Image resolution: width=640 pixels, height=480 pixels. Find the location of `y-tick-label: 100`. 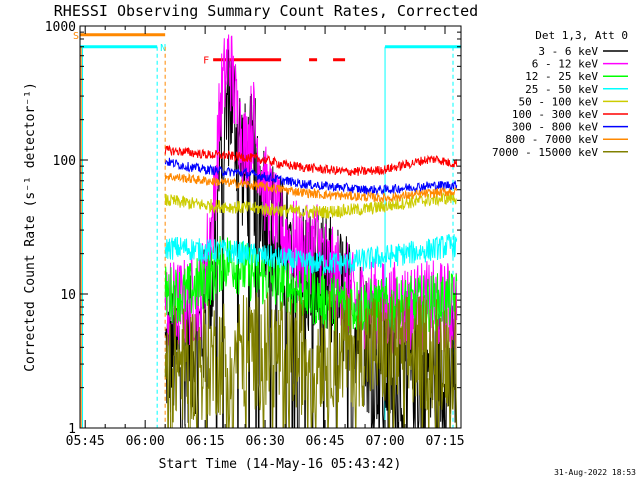

y-tick-label: 100 is located at coordinates (64, 161).